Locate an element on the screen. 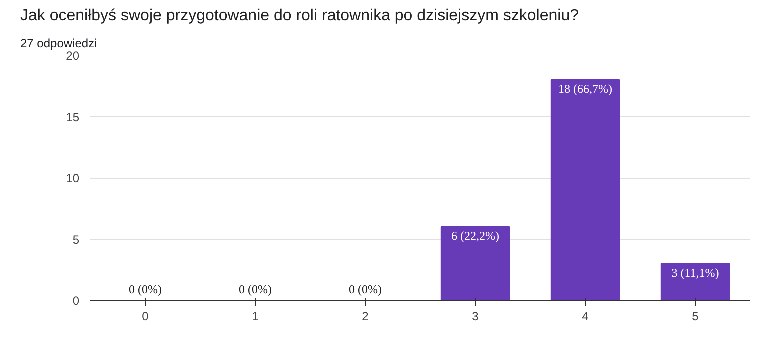  y-tick-label: 10 is located at coordinates (73, 179).